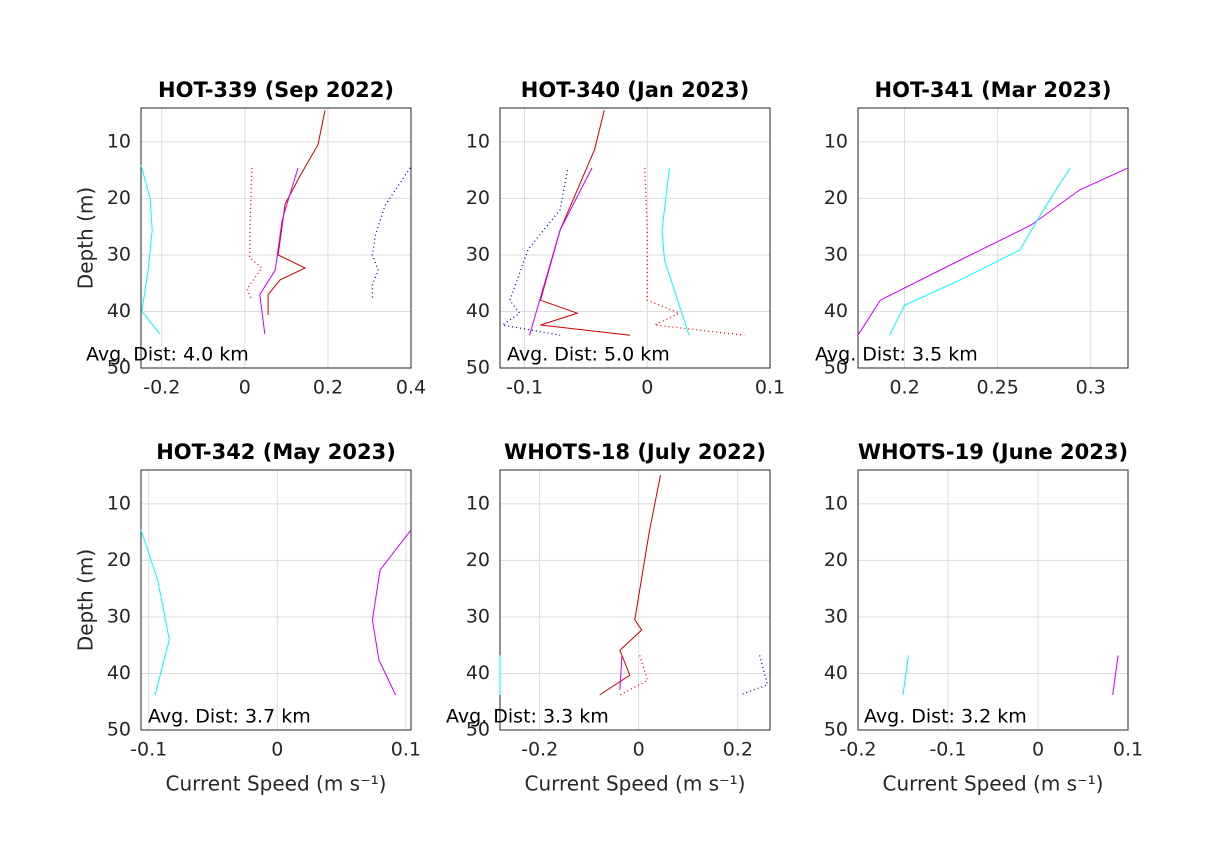 The height and width of the screenshot is (844, 1228). I want to click on annotation: Avg. Dist: 3.2 km, so click(945, 717).